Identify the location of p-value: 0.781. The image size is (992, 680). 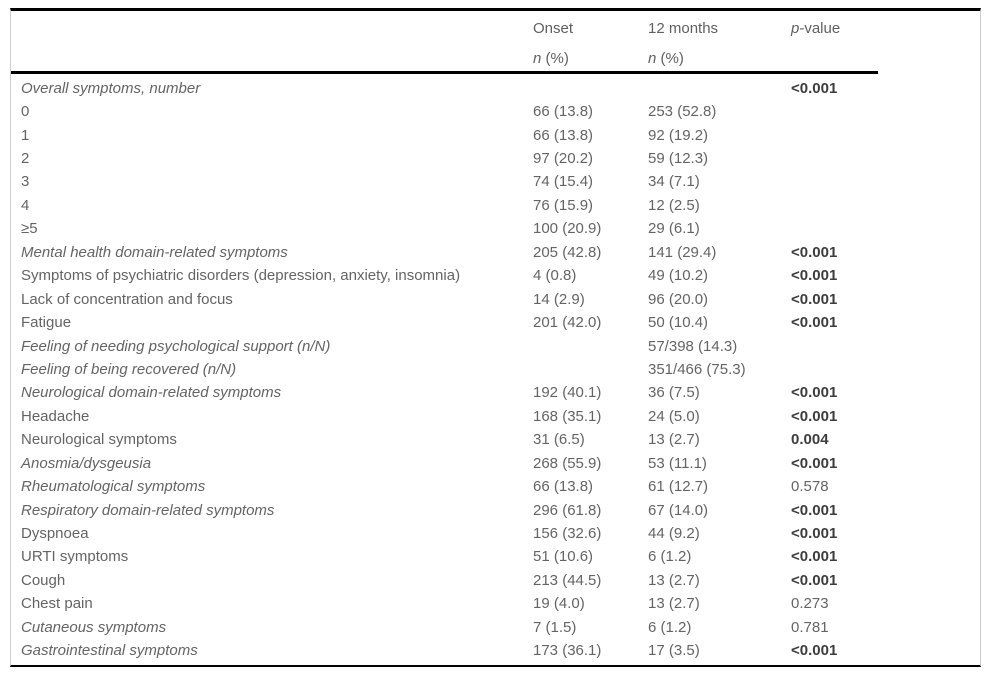
(810, 627).